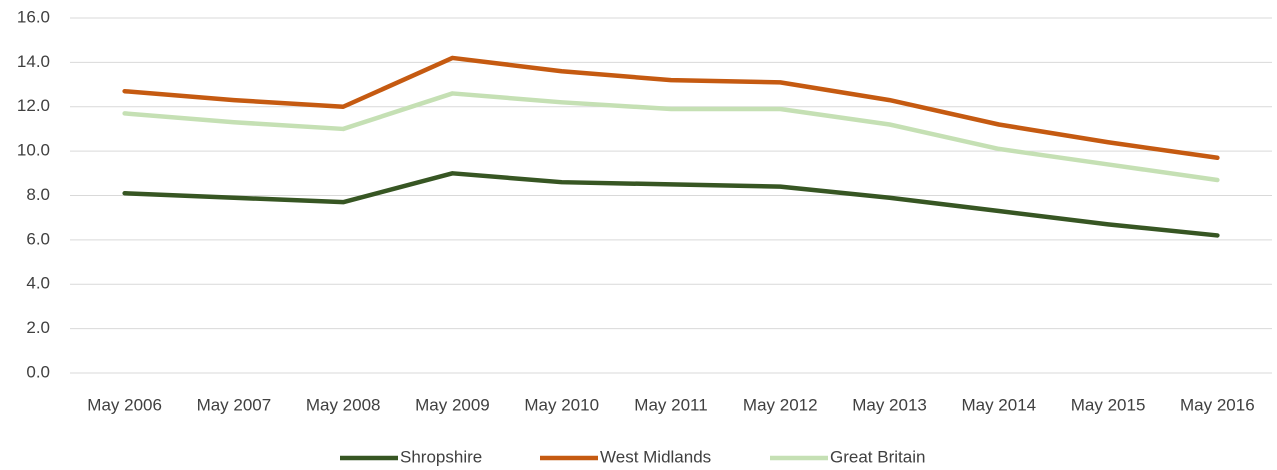 Image resolution: width=1277 pixels, height=470 pixels. Describe the element at coordinates (441, 456) in the screenshot. I see `legend-label: Shropshire` at that location.